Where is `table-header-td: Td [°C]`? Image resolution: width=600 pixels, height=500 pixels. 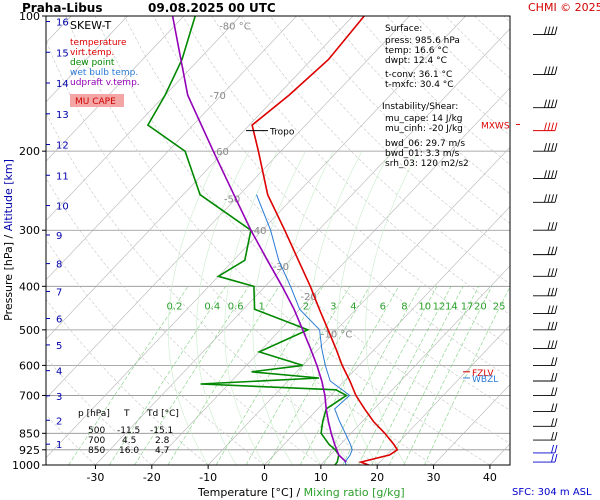
table-header-td: Td [°C] is located at coordinates (162, 414).